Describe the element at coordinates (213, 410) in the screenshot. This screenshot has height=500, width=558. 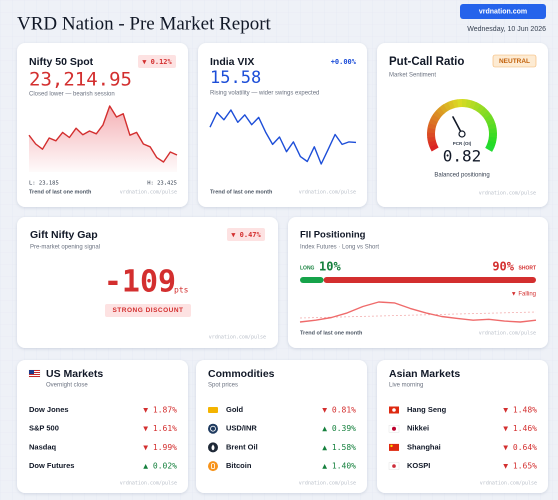
I see `gold-icon` at that location.